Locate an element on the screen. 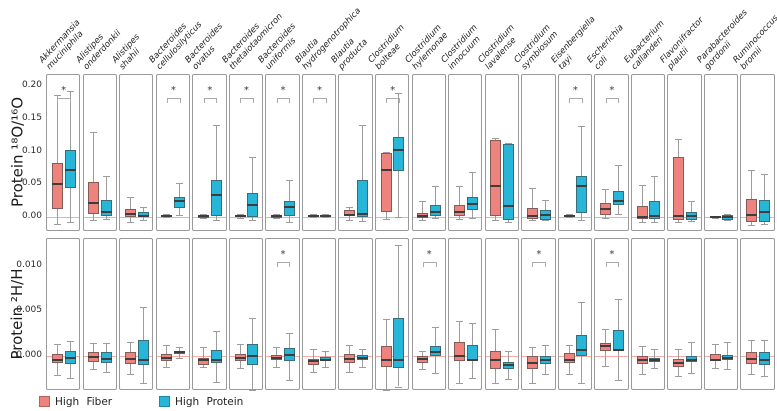 The width and height of the screenshot is (777, 411). panel-clostridium-innocuum is located at coordinates (465, 152).